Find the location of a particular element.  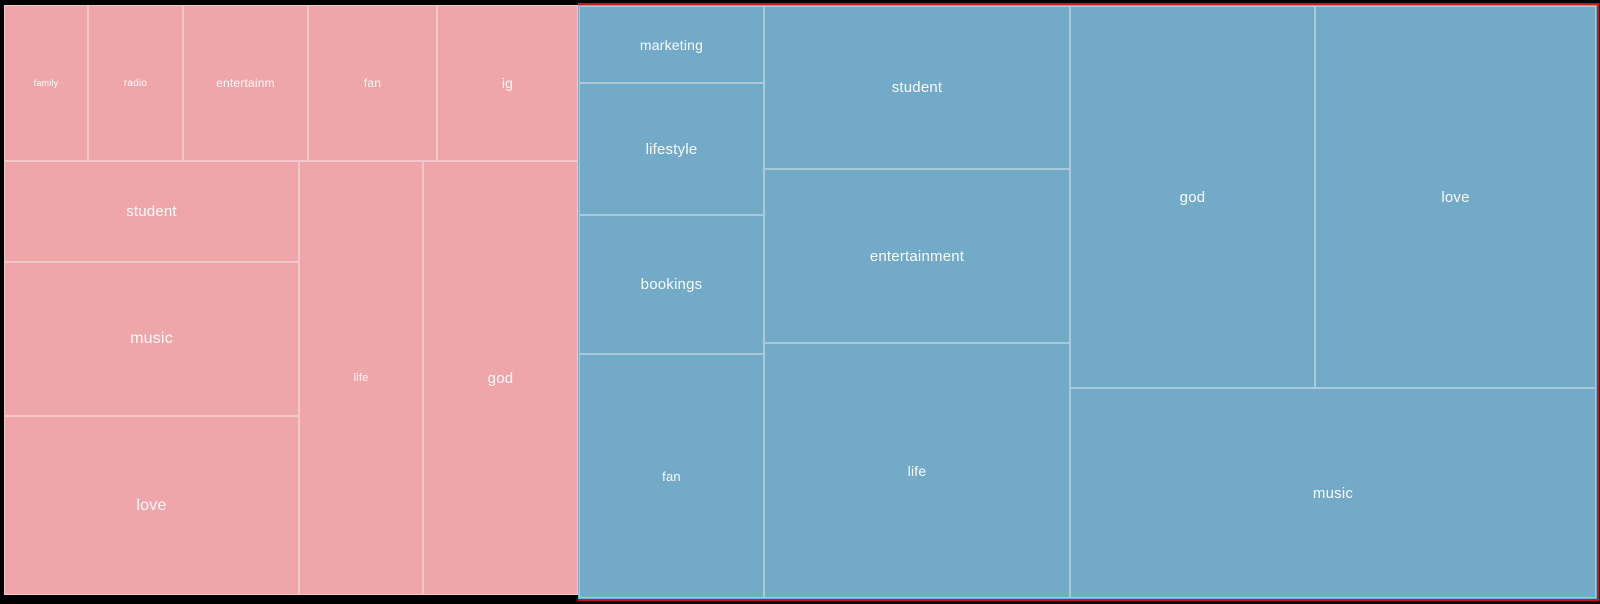

treemap-cell-right-love: love is located at coordinates (1455, 197).